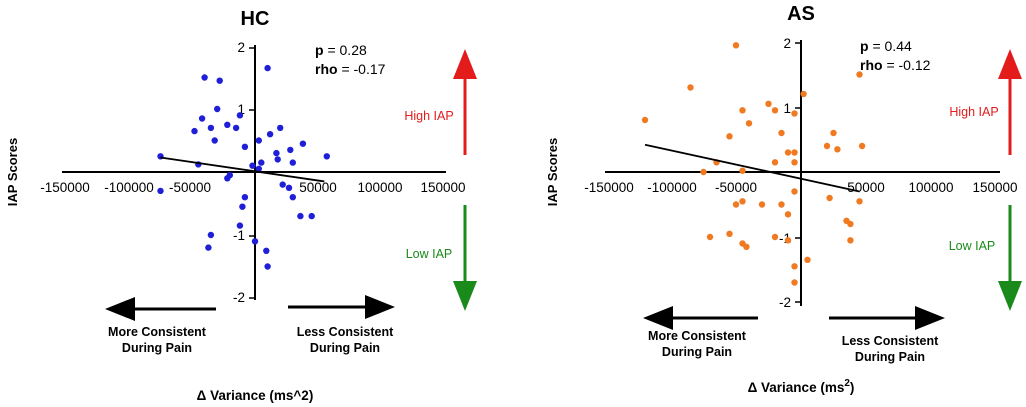  I want to click on hc-ytick: 2, so click(241, 47).